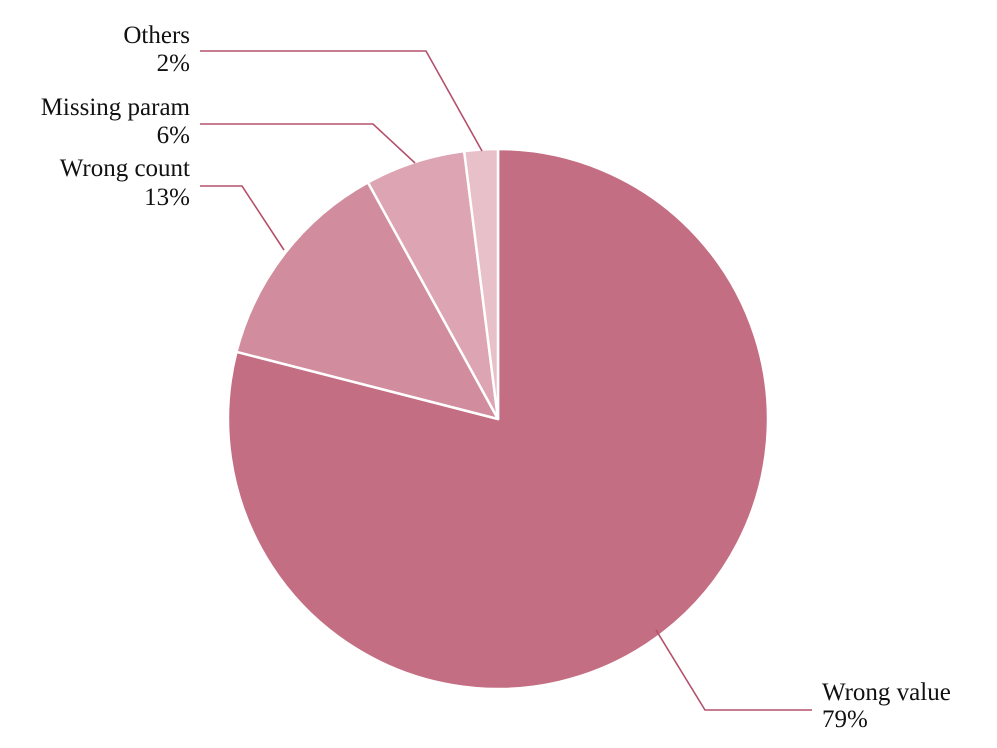 The width and height of the screenshot is (997, 748). Describe the element at coordinates (173, 63) in the screenshot. I see `slice-percent-others: 2%` at that location.